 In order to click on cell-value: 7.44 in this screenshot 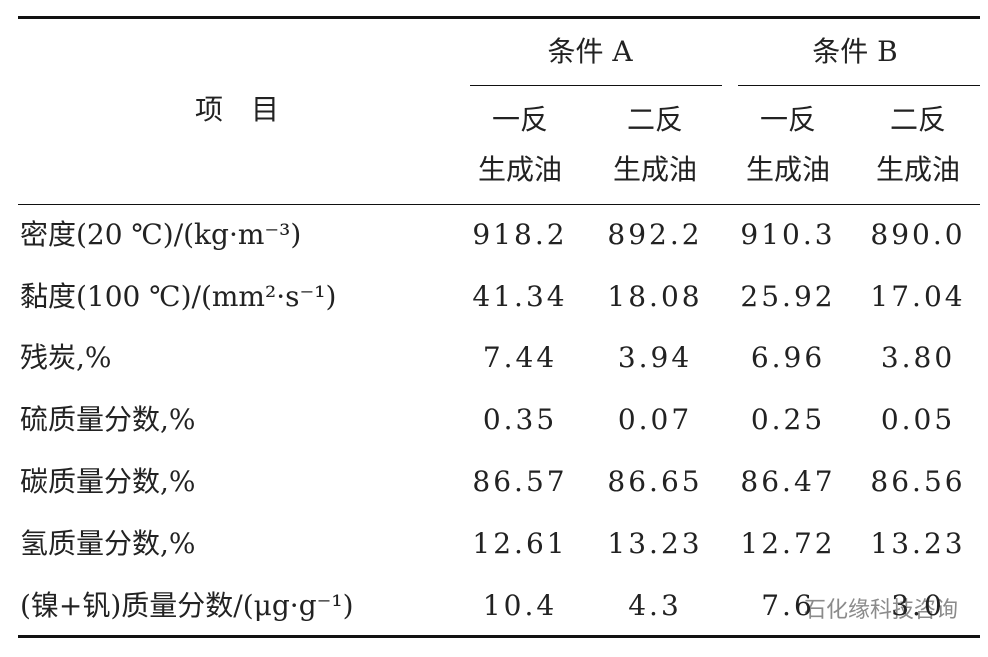, I will do `click(520, 357)`.